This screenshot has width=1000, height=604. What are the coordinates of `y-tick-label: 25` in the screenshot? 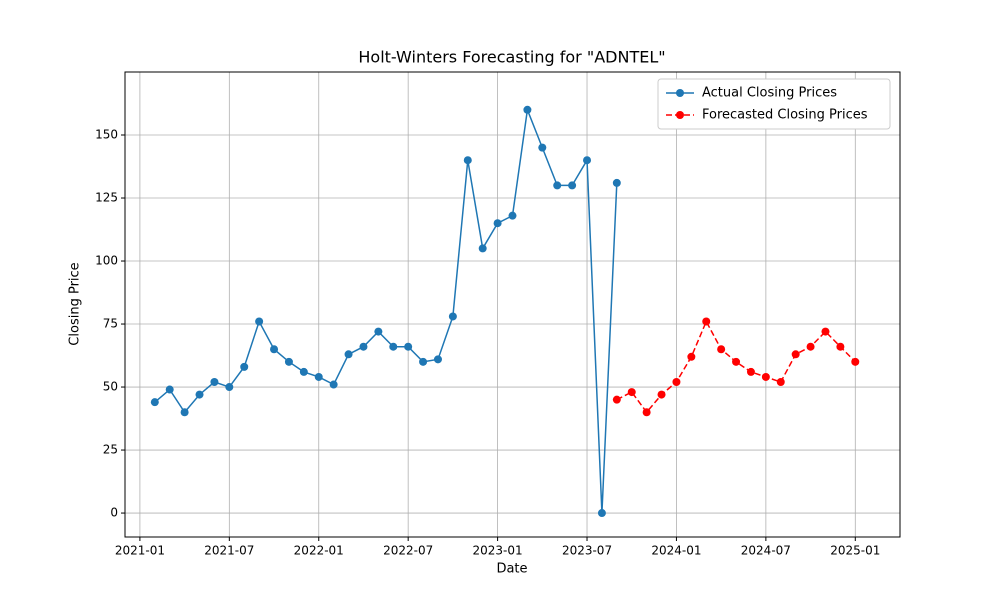 It's located at (110, 450).